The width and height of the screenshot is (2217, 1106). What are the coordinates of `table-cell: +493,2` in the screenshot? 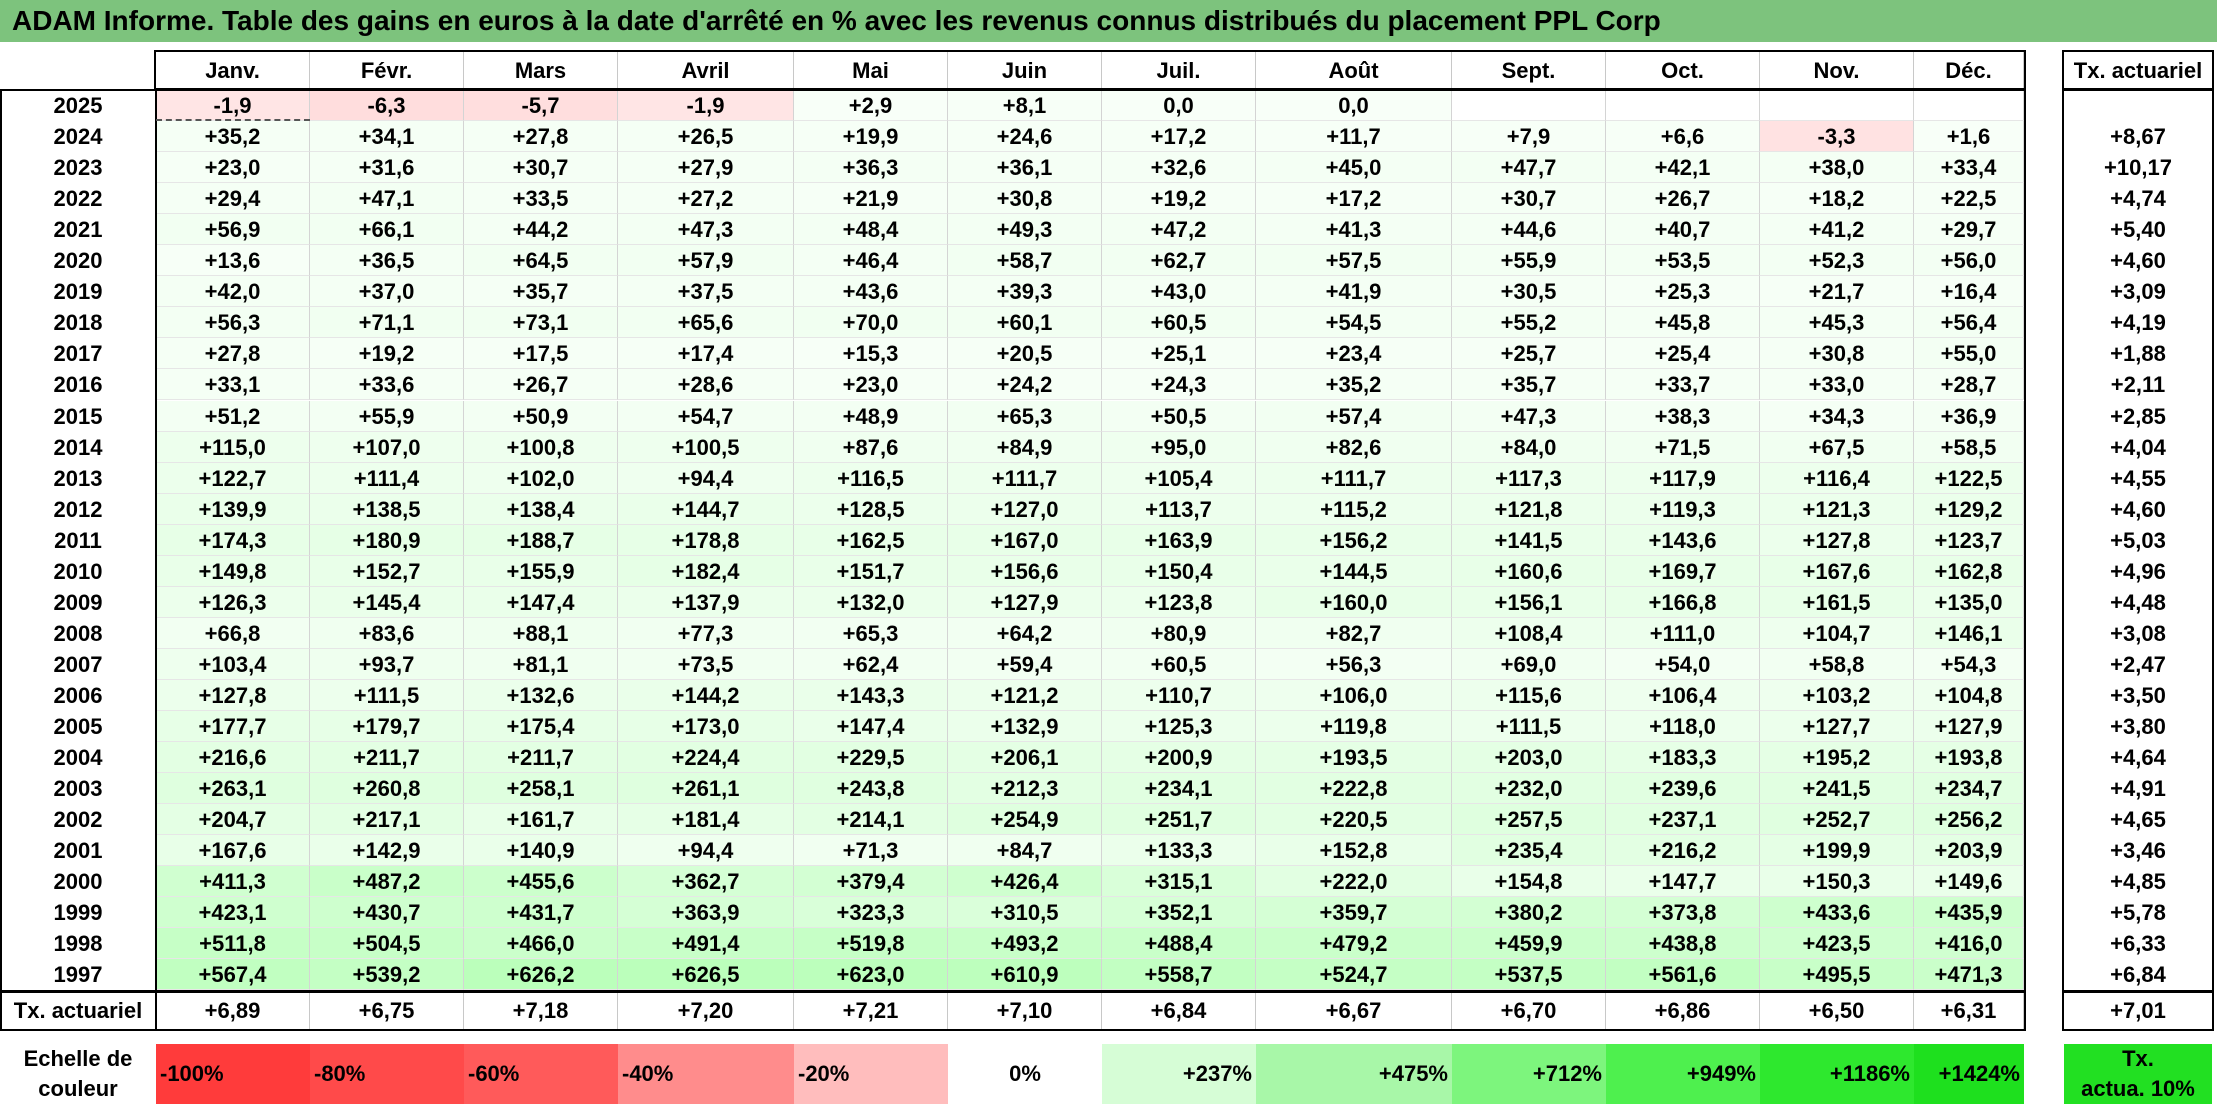 It's located at (1025, 944).